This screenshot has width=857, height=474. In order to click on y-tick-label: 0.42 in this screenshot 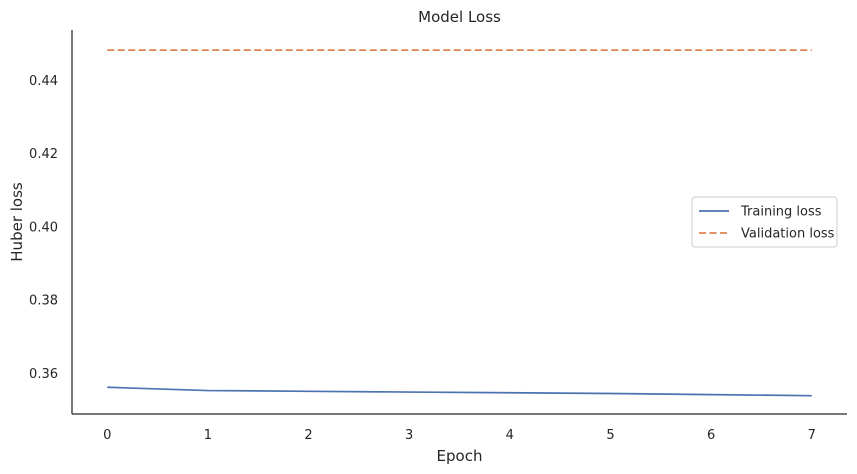, I will do `click(43, 154)`.